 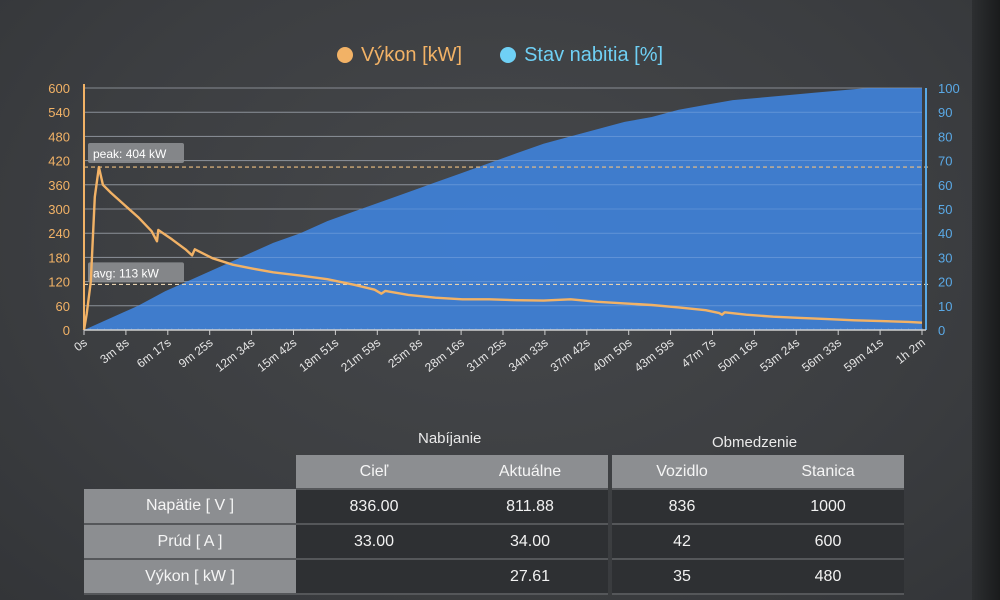 What do you see at coordinates (59, 136) in the screenshot?
I see `y-left-tick-label: 480` at bounding box center [59, 136].